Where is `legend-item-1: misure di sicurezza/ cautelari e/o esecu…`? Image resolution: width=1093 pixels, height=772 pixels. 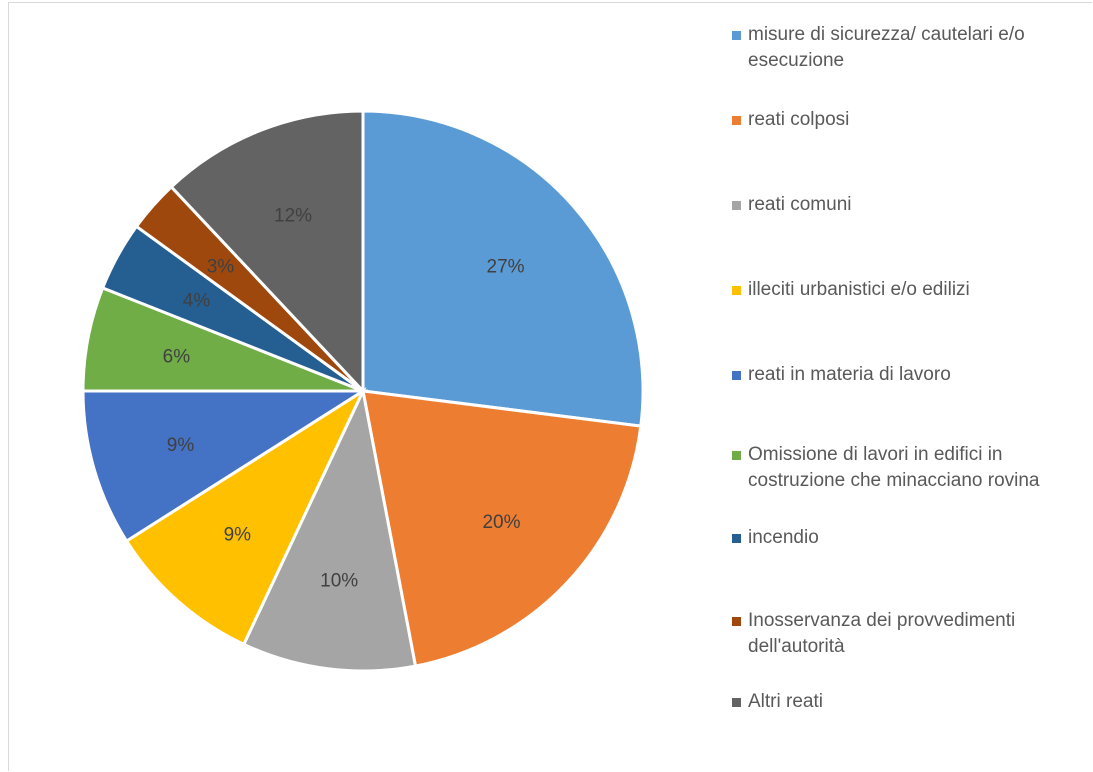
legend-item-1: misure di sicurezza/ cautelari e/o esecu… is located at coordinates (907, 48).